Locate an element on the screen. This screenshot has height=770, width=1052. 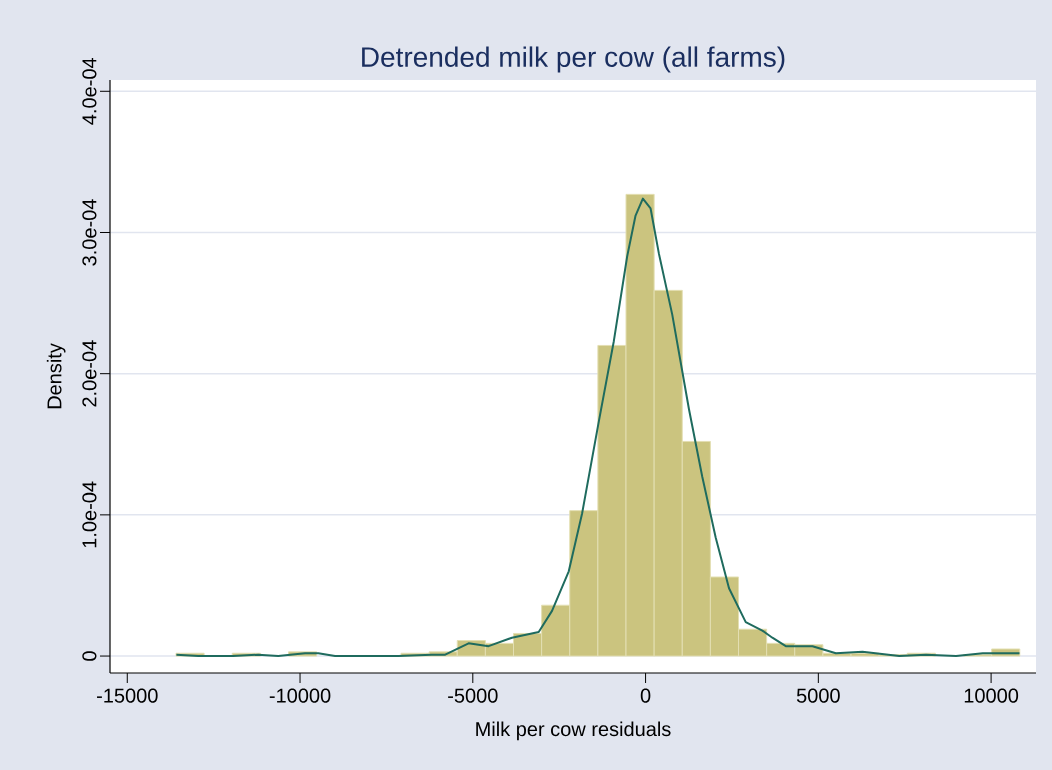
y-tick-label: 4.0e-04 is located at coordinates (89, 91).